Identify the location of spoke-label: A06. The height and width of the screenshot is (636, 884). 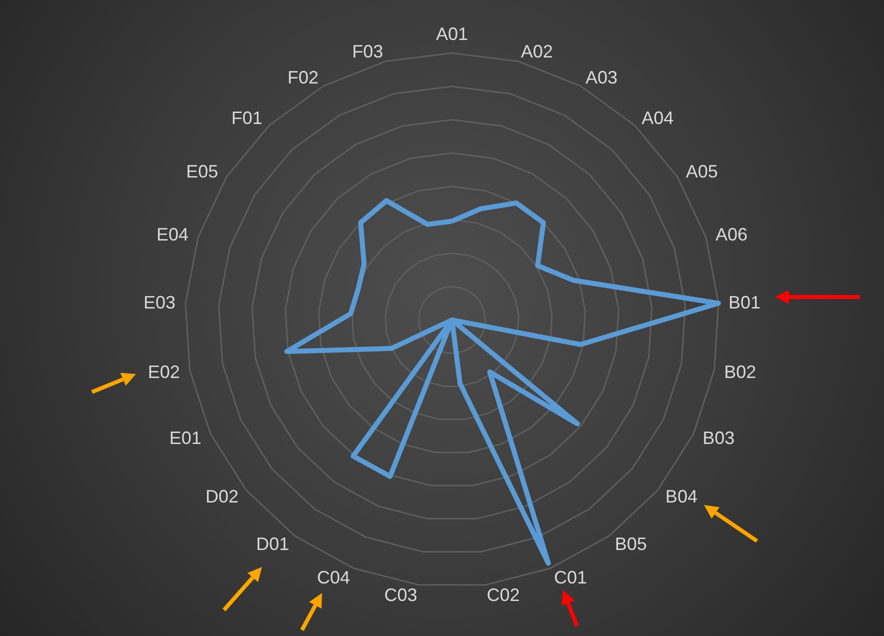
(731, 234).